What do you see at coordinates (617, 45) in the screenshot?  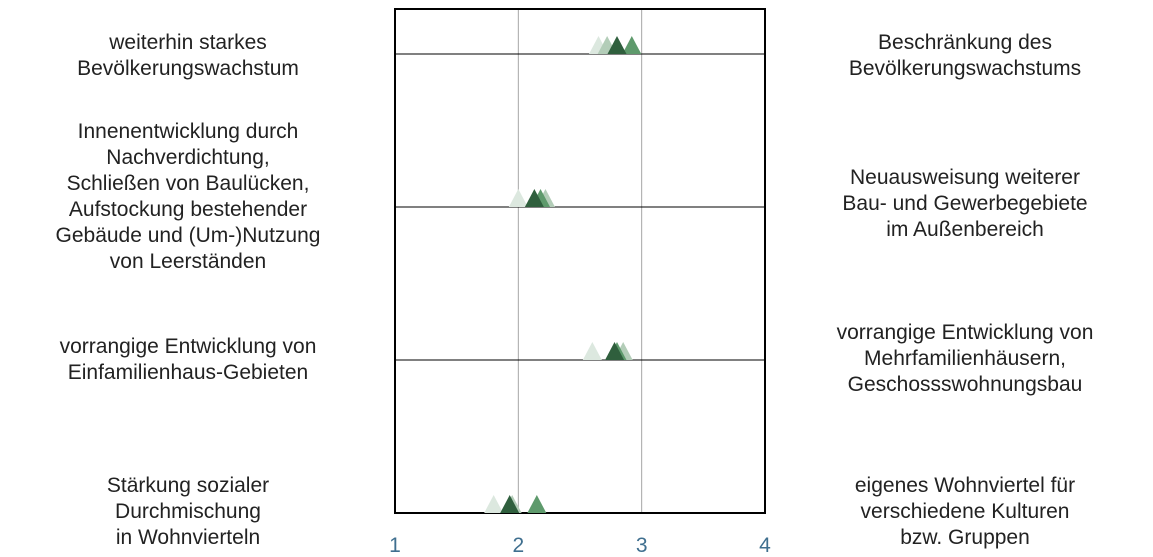 I see `marker-item1-series4` at bounding box center [617, 45].